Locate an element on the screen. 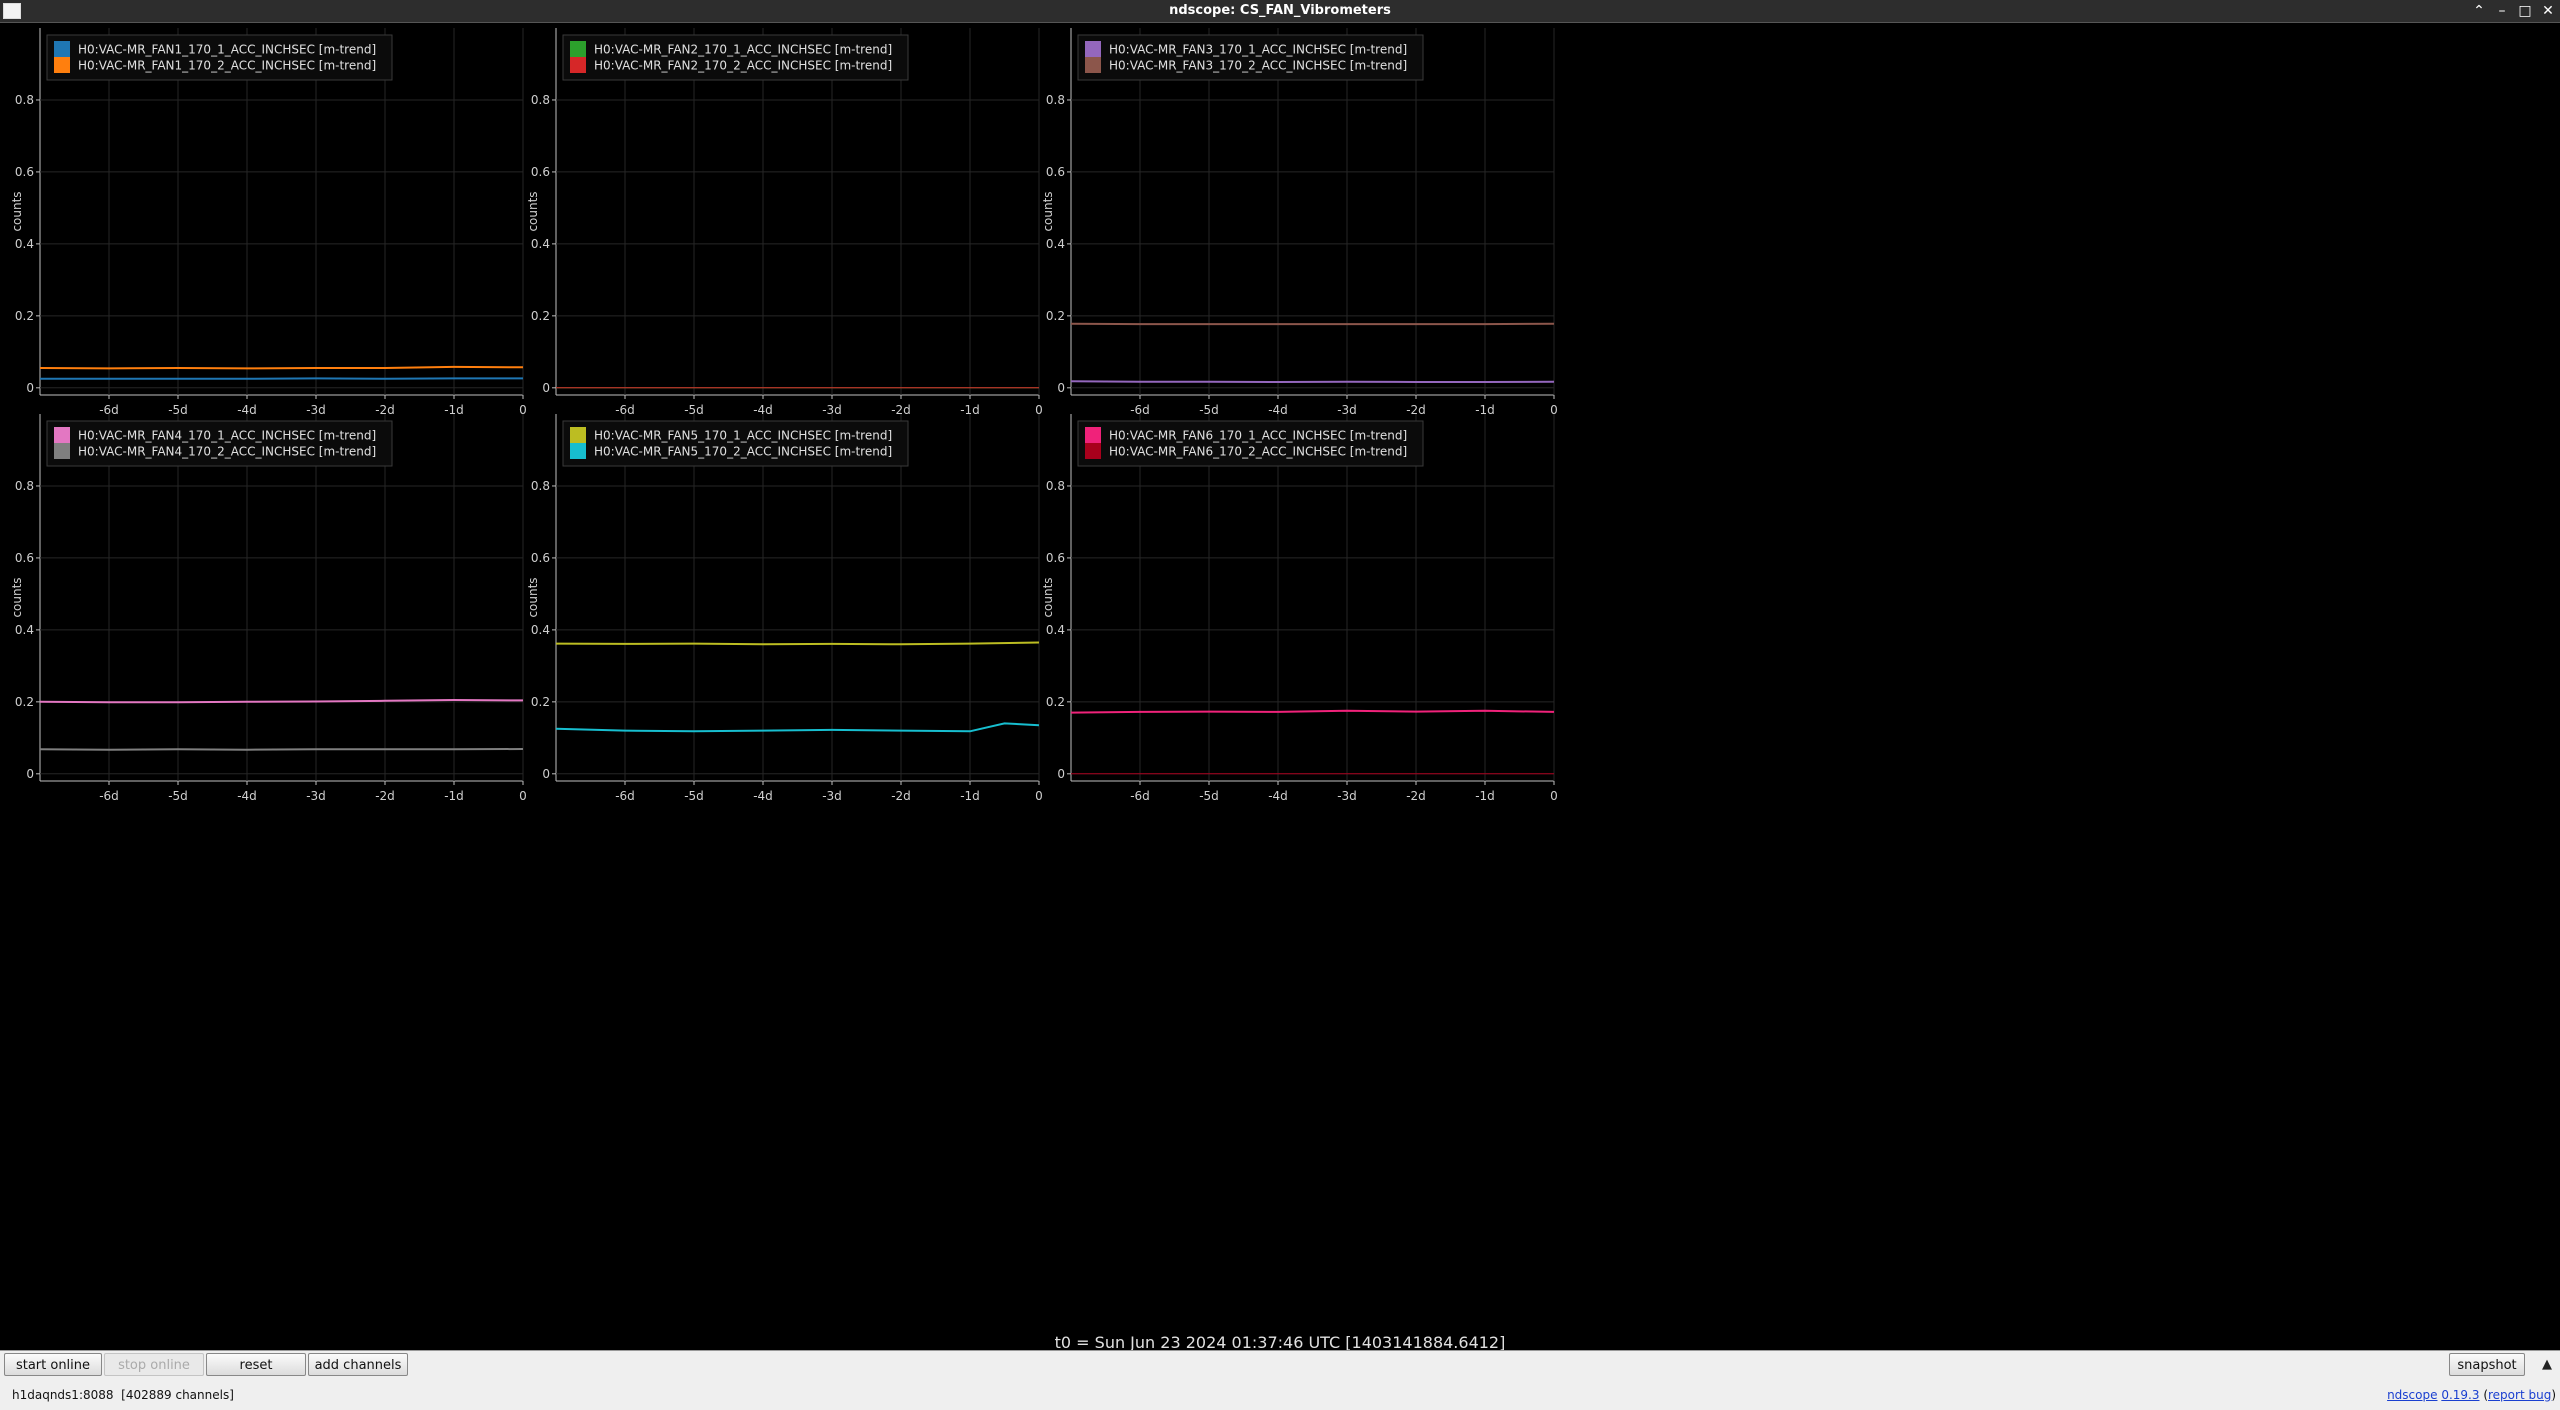  ndscope-link: ndscope is located at coordinates (2412, 1395).